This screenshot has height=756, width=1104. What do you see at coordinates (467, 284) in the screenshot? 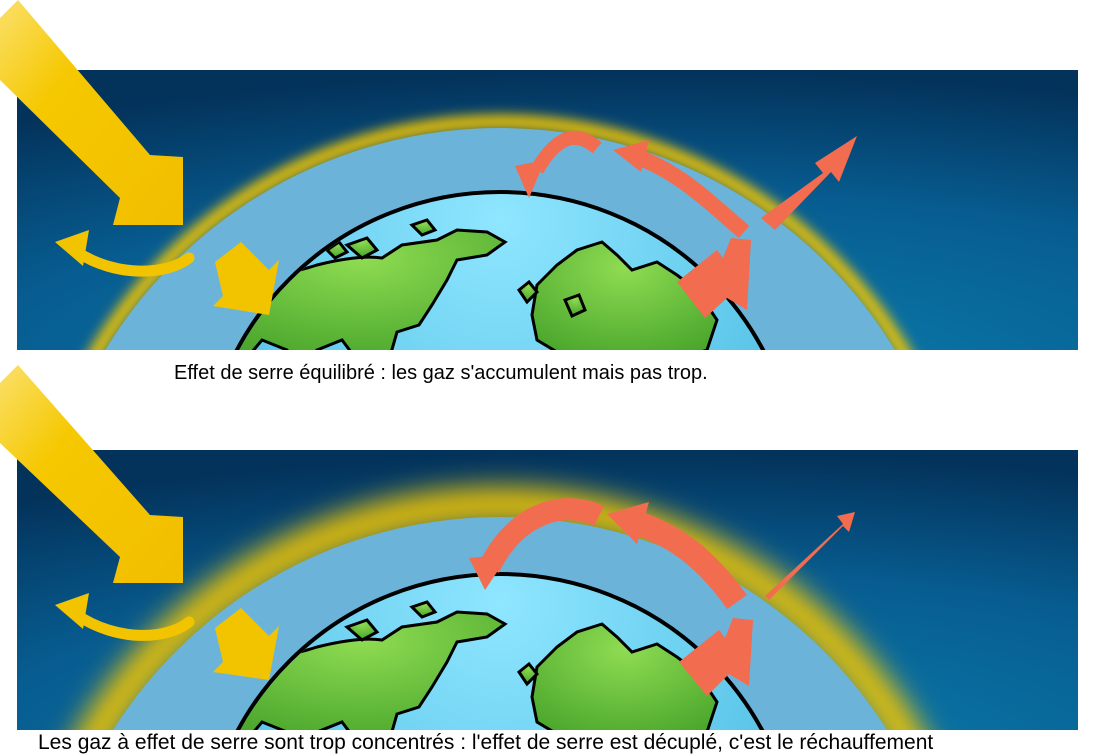
I see `continents` at bounding box center [467, 284].